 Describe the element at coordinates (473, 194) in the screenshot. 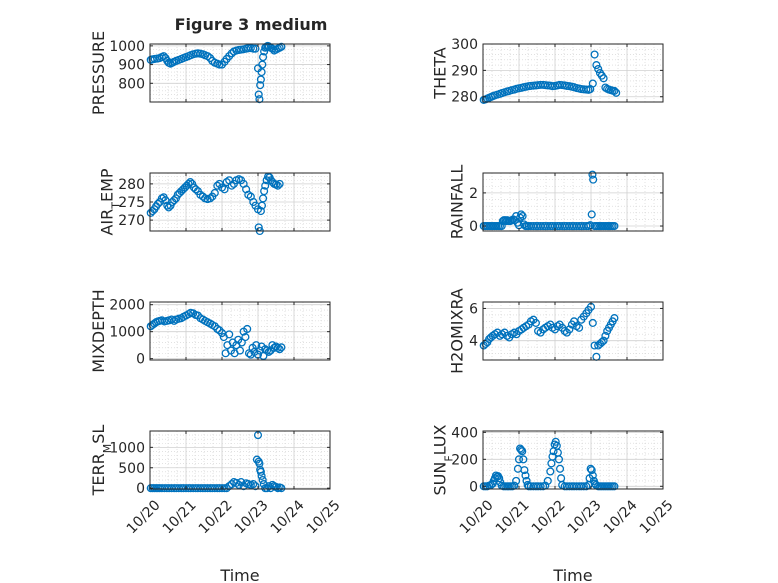

I see `y-tick-label: 2` at that location.